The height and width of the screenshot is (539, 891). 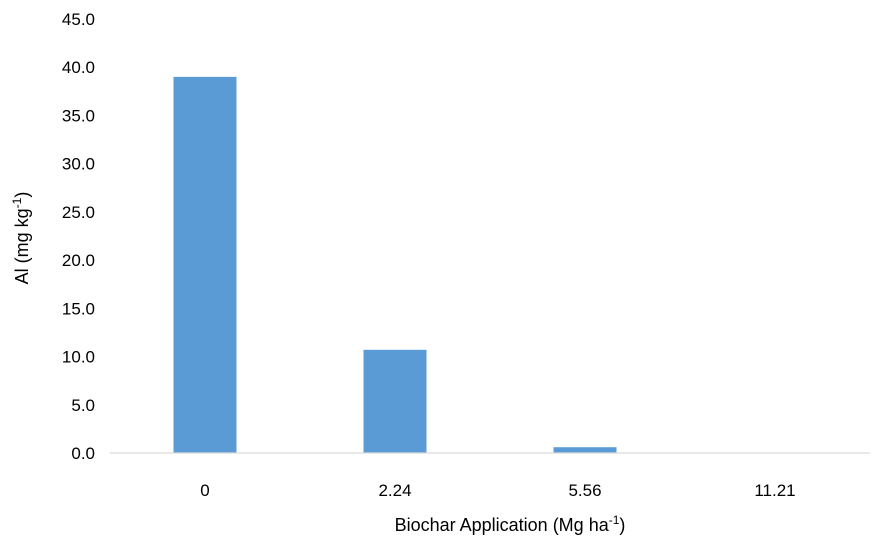 What do you see at coordinates (83, 405) in the screenshot?
I see `y-tick-label: 5.0` at bounding box center [83, 405].